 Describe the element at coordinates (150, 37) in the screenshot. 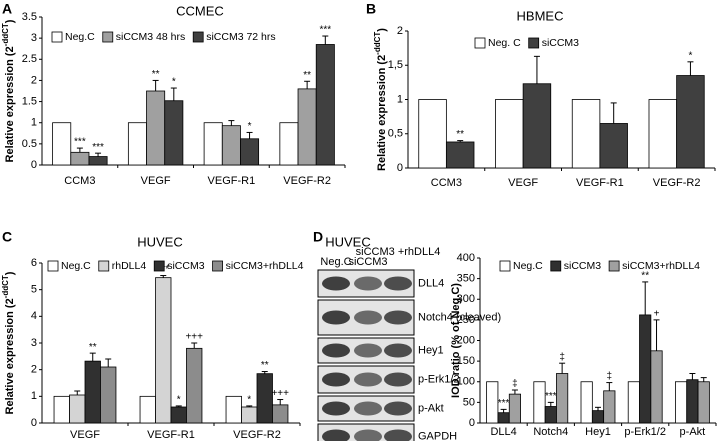

I see `legend-label: siCCM3 48 hrs` at that location.